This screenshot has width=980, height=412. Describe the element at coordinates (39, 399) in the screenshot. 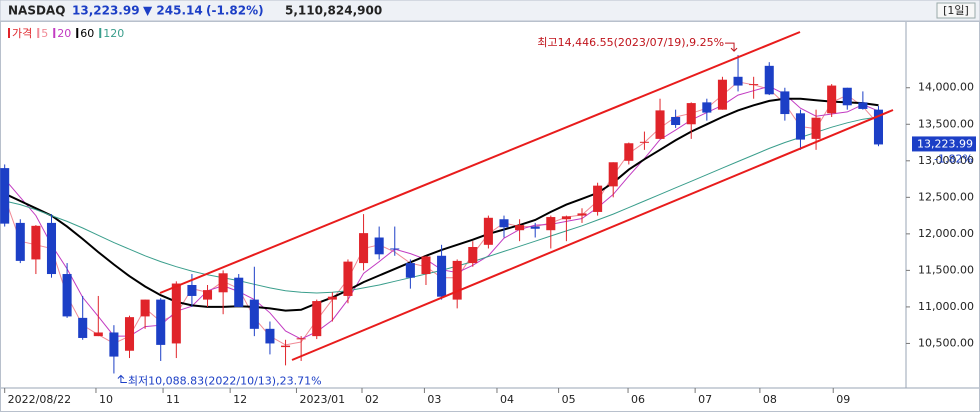

I see `x-tick-label: 2022/08/22` at that location.